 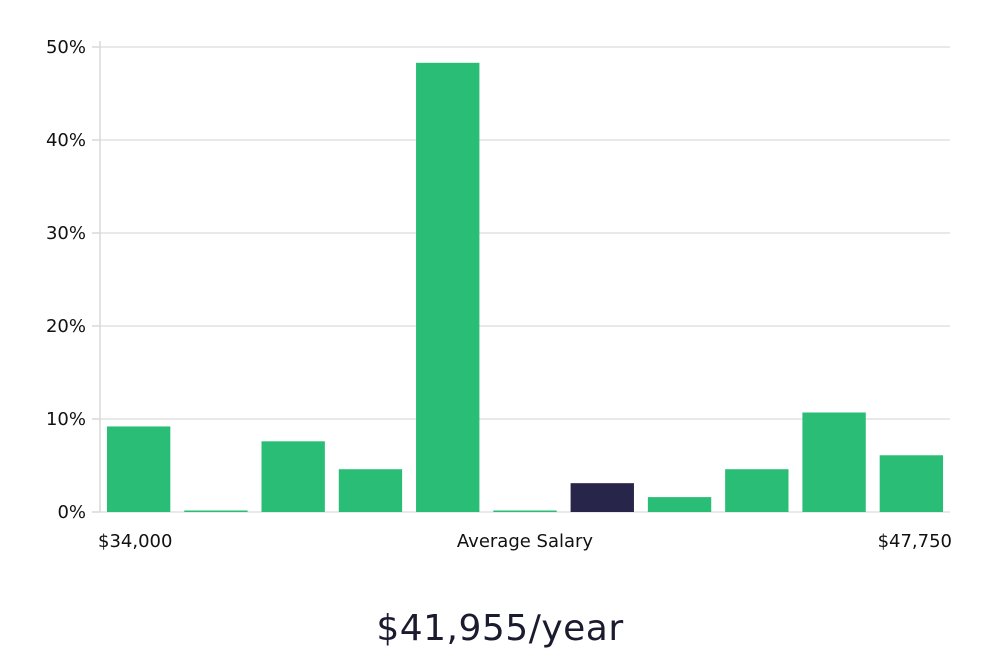 I want to click on y-tick-label: 20%, so click(x=66, y=326).